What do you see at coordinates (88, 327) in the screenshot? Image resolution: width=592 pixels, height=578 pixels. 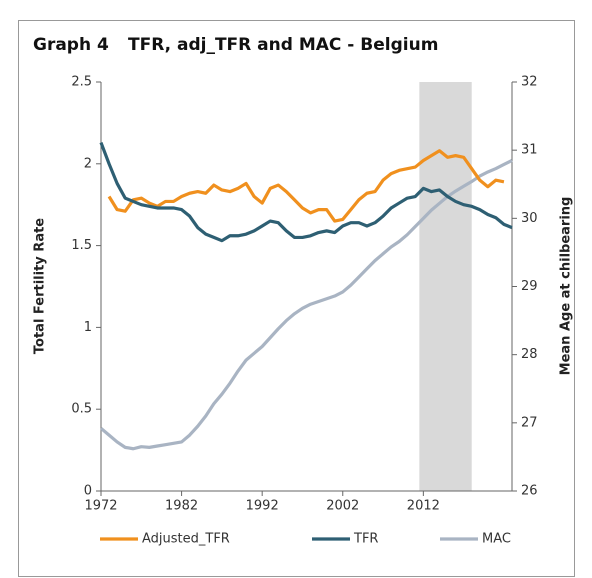 I see `y-tick-label: 1` at bounding box center [88, 327].